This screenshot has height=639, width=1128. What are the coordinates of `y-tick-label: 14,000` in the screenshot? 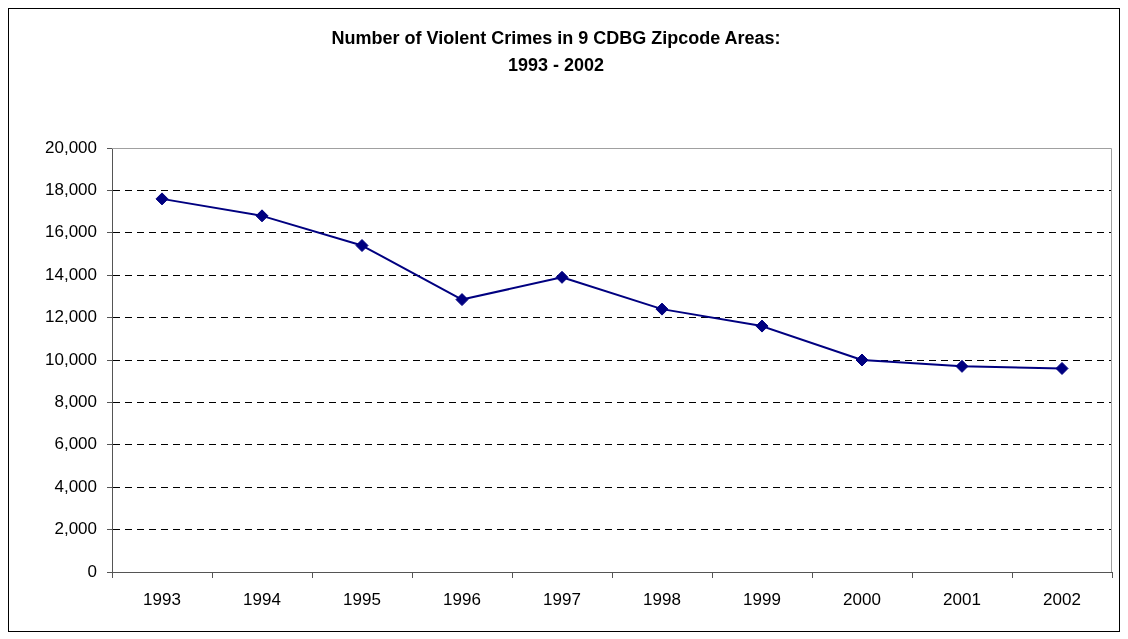 It's located at (71, 274).